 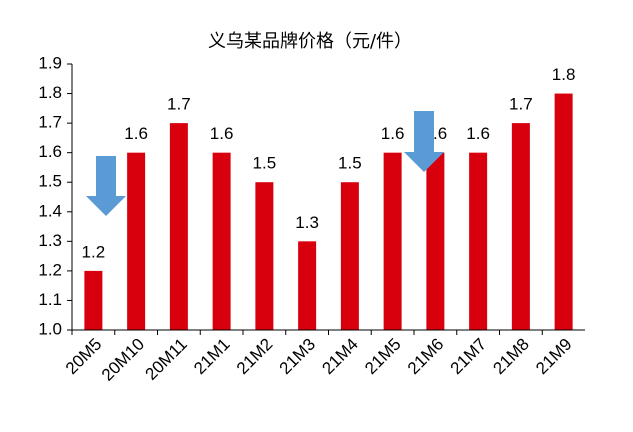 What do you see at coordinates (50, 328) in the screenshot?
I see `y-tick-label: 1.0` at bounding box center [50, 328].